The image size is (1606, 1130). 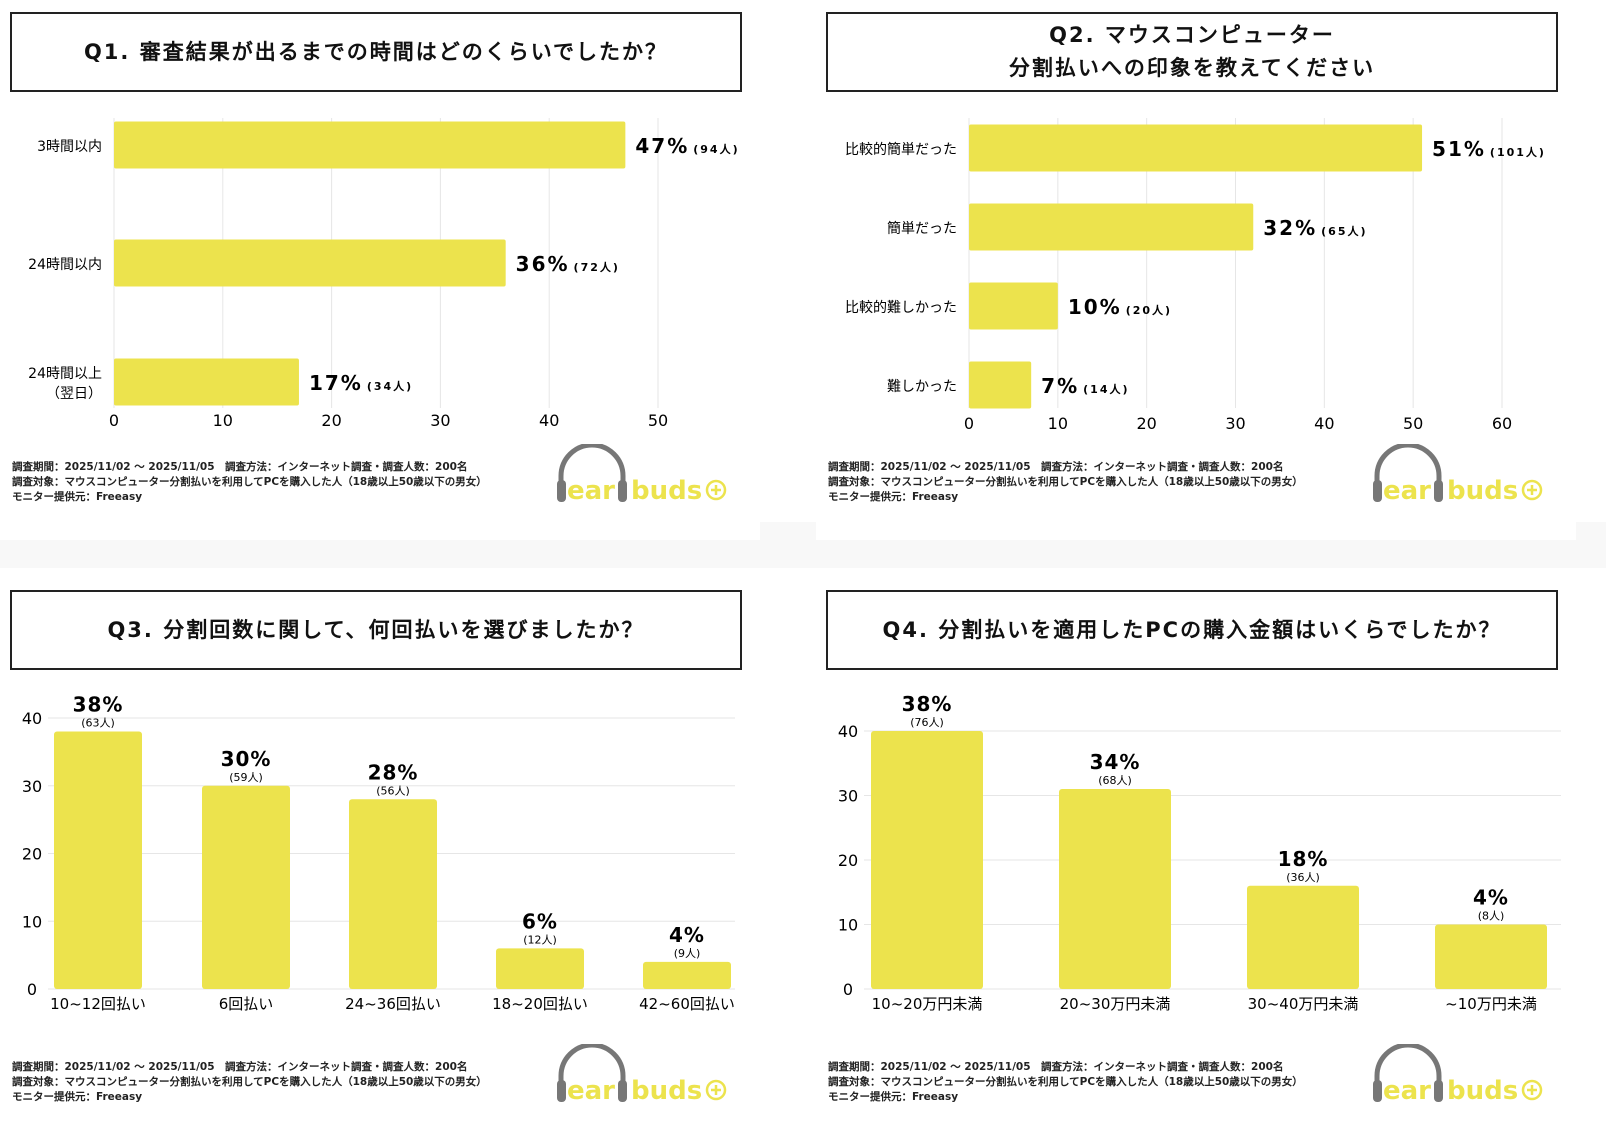 I want to click on data-label: 32% (65人), so click(x=1315, y=228).